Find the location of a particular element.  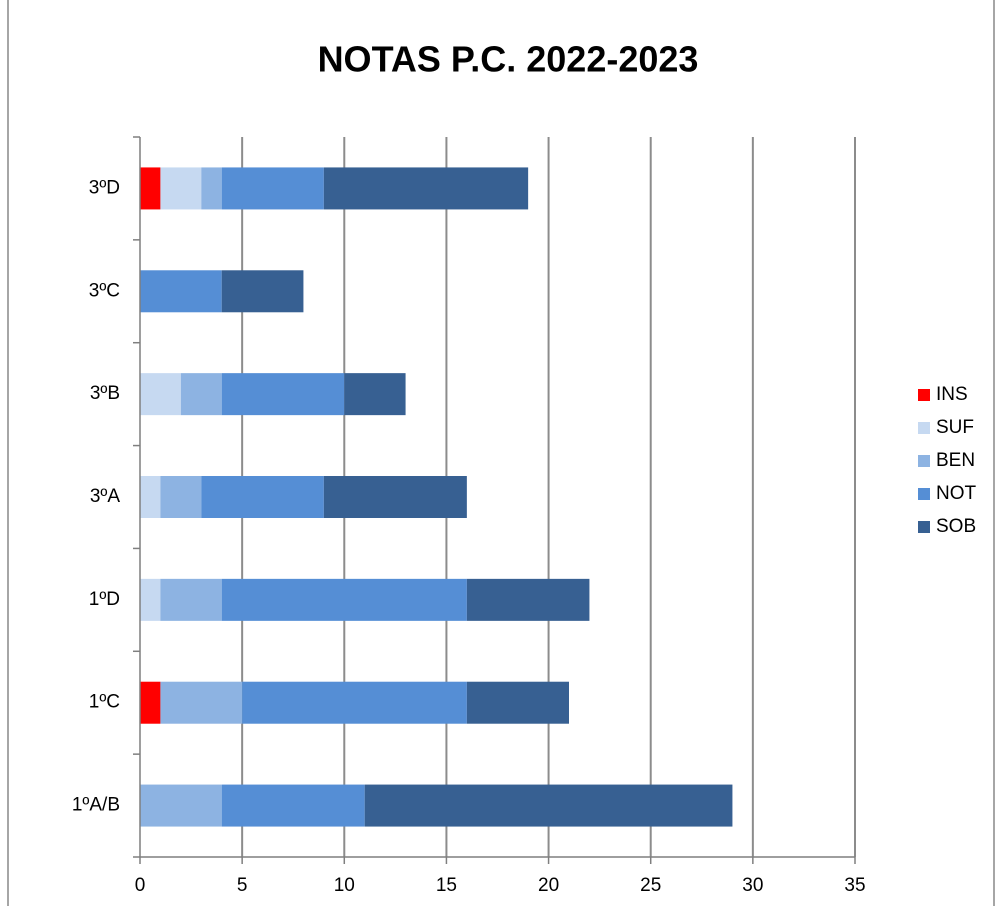

y-tick-label: 3ºB is located at coordinates (105, 393).